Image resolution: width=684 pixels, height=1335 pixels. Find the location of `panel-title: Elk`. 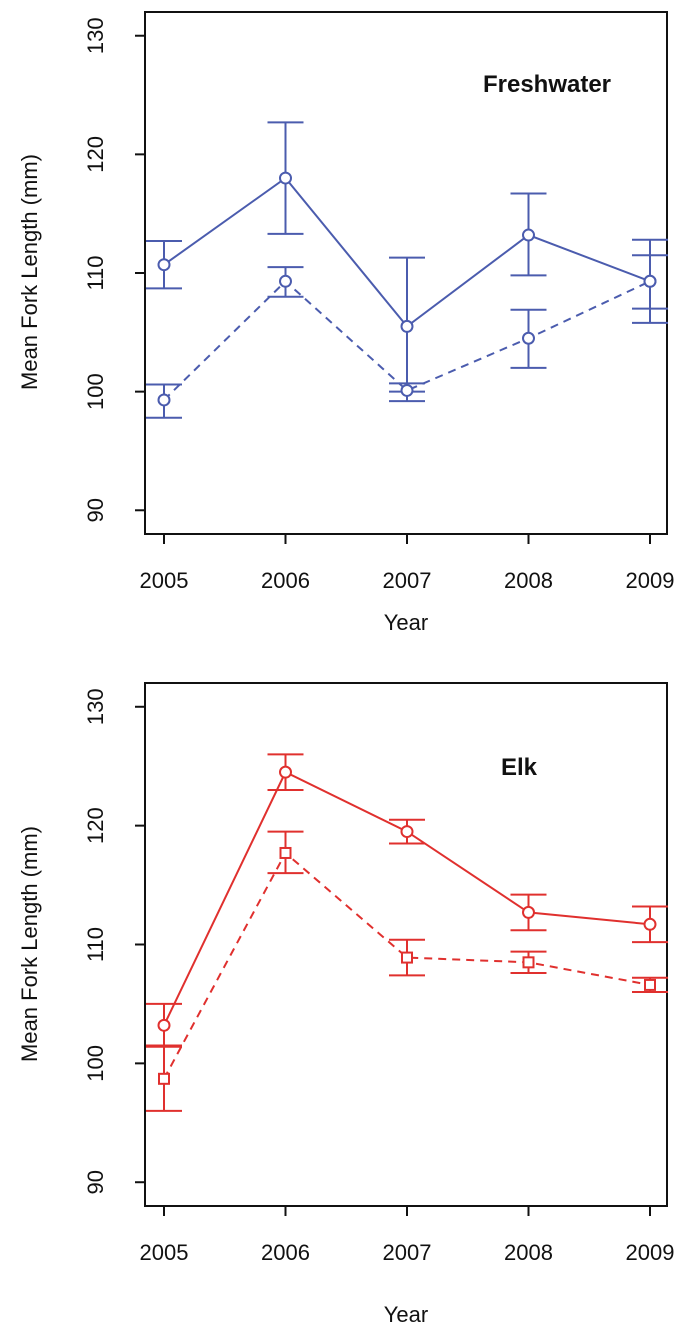

panel-title: Elk is located at coordinates (519, 767).